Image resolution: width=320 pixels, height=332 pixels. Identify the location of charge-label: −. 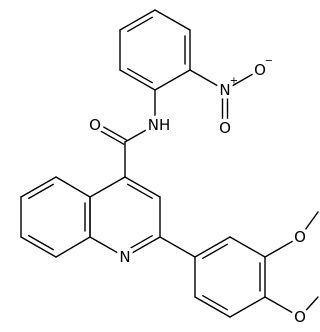
(269, 61).